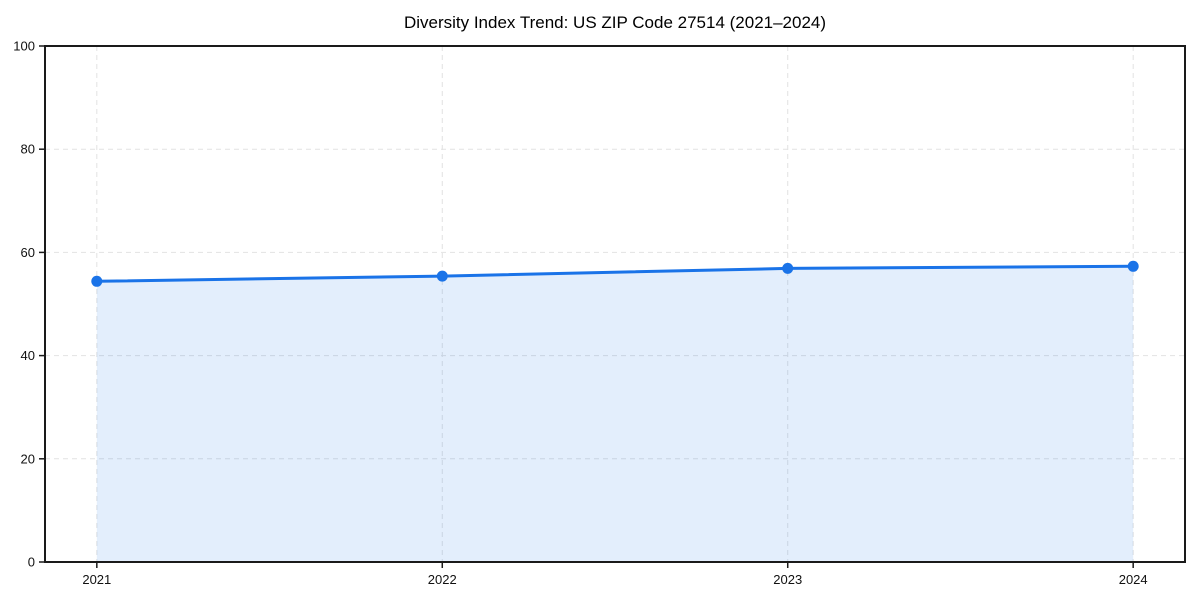 The width and height of the screenshot is (1200, 600). Describe the element at coordinates (31, 562) in the screenshot. I see `y-tick-label: 0` at that location.